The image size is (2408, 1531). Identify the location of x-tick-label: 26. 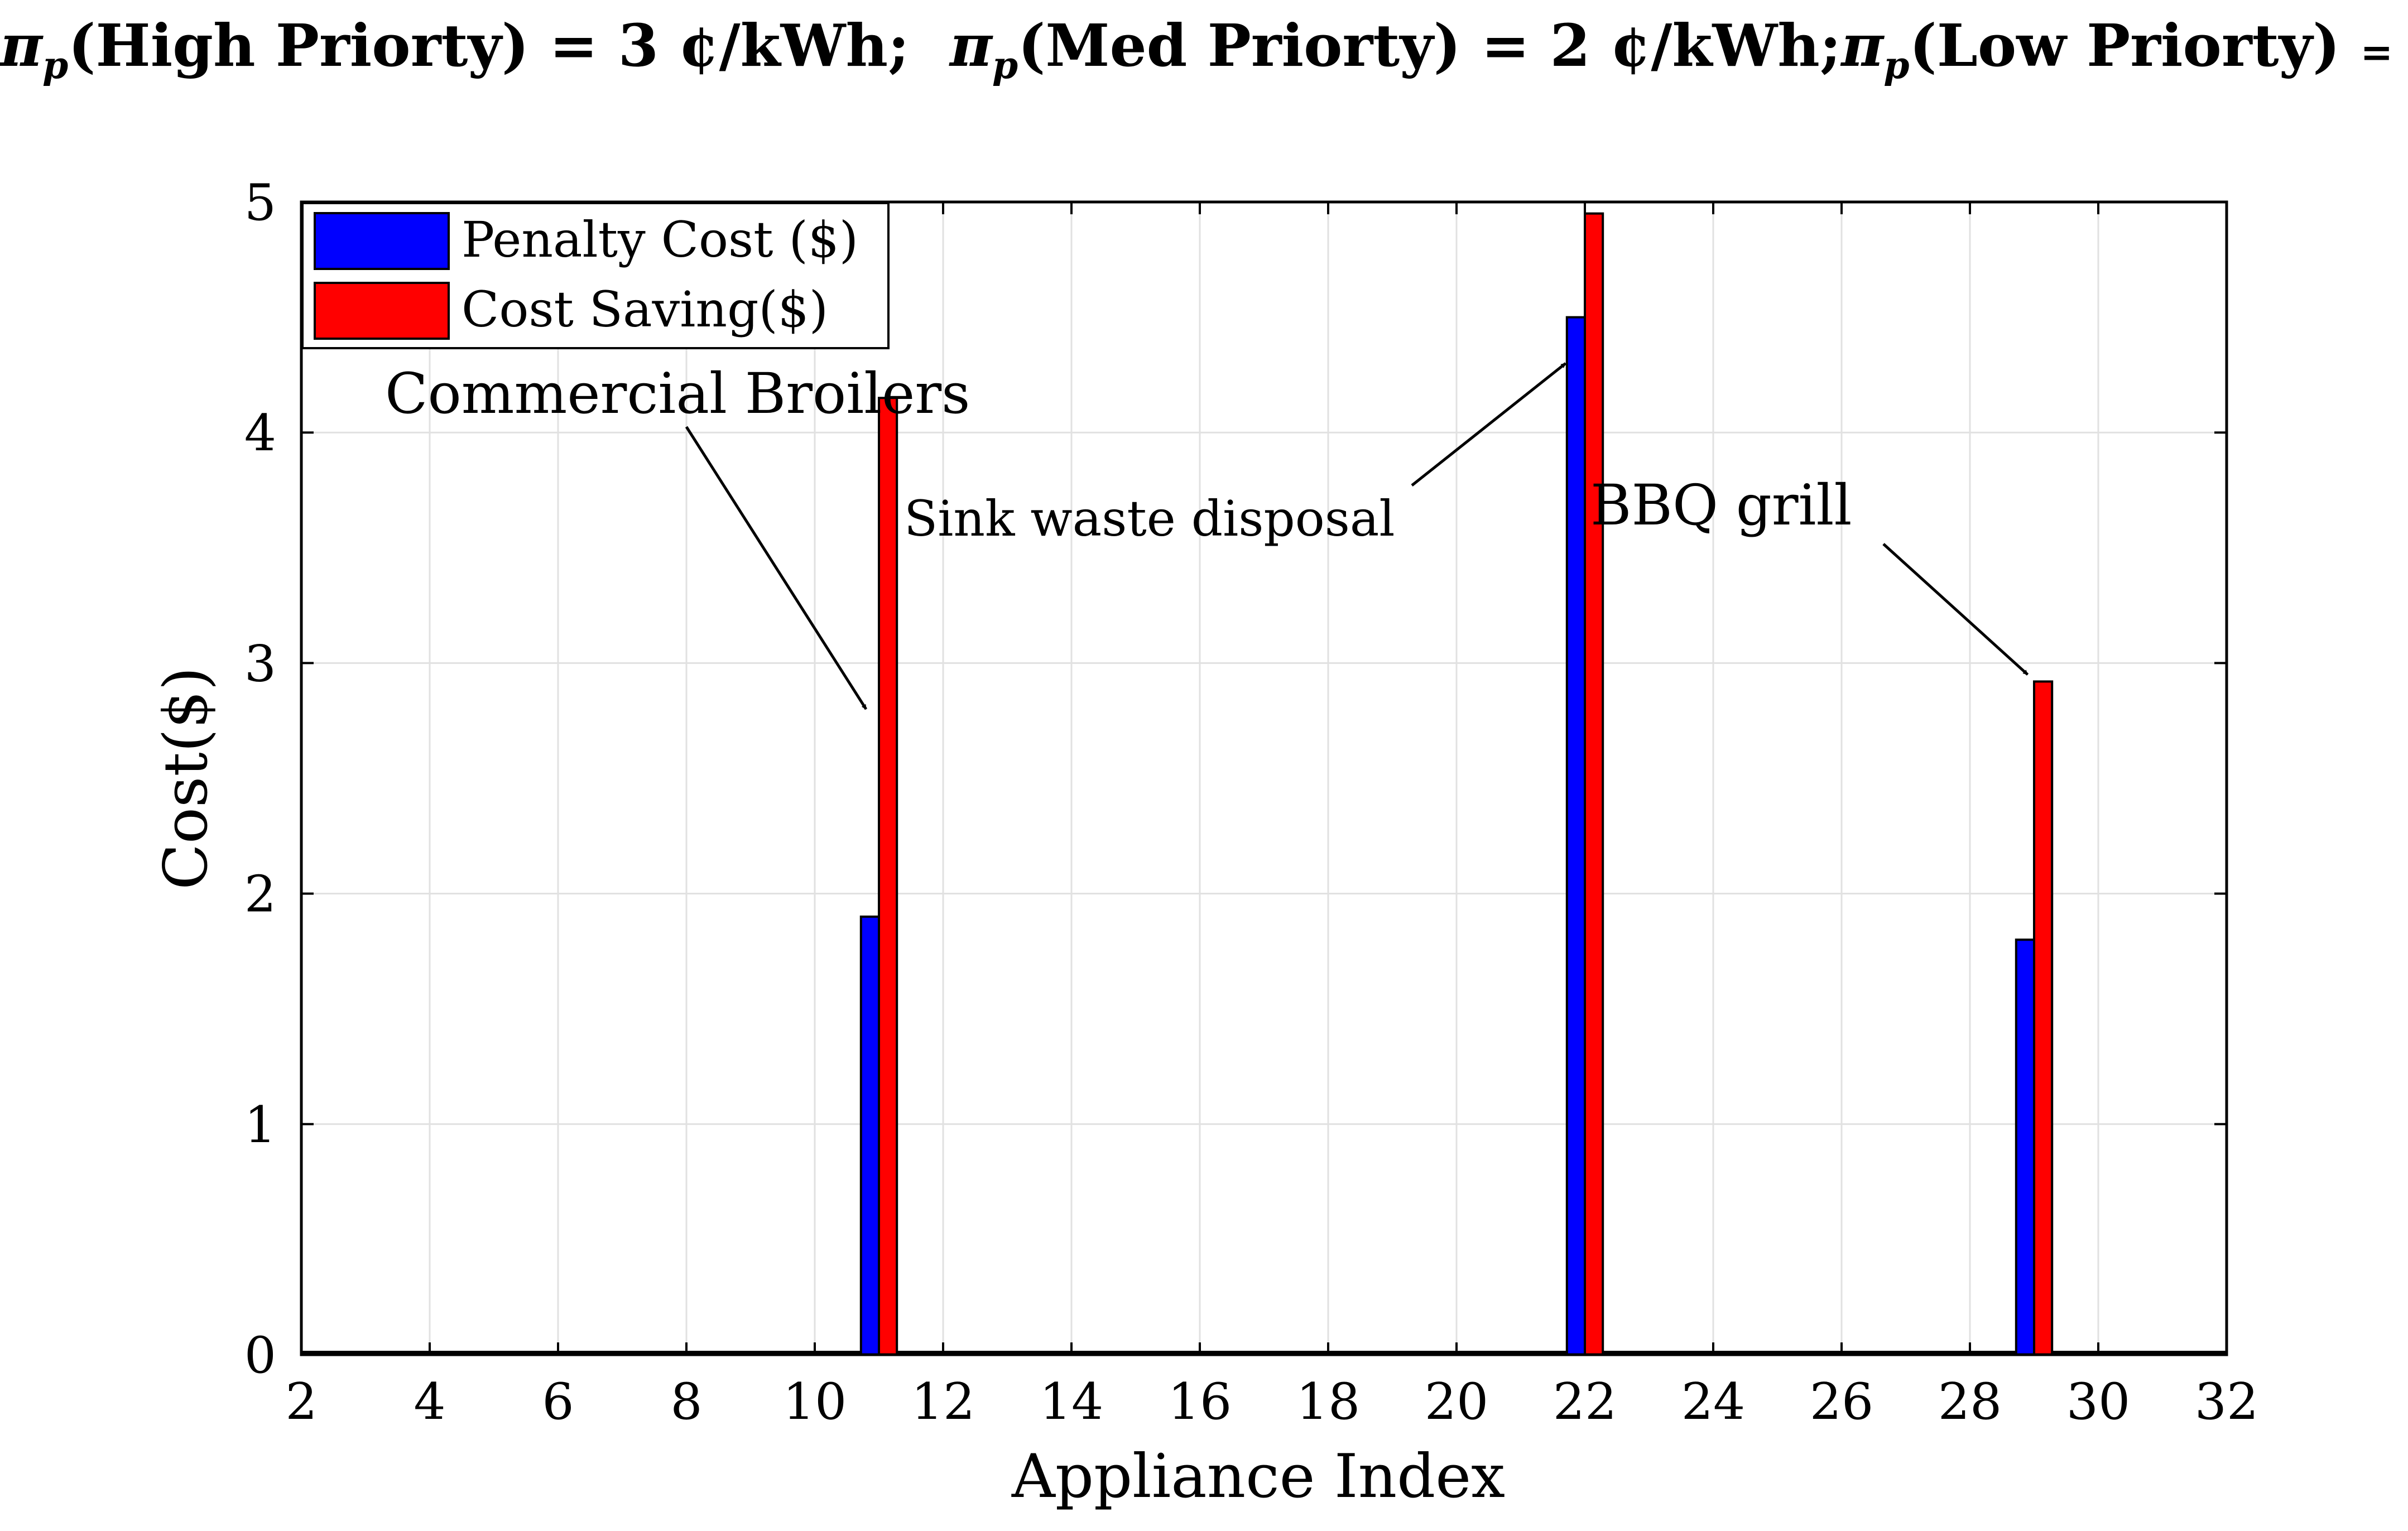
(1842, 1402).